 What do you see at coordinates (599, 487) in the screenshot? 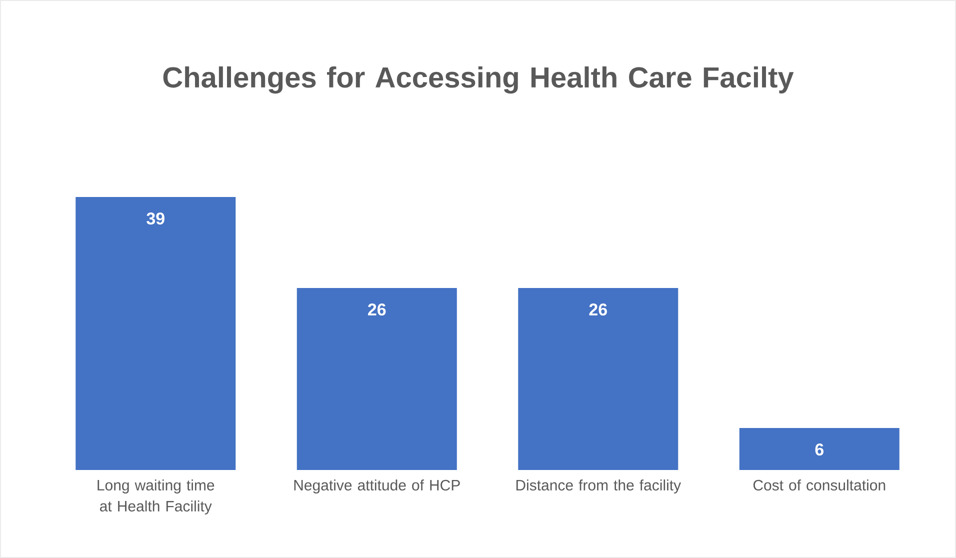
I see `x-tick-label: Distance from the facility` at bounding box center [599, 487].